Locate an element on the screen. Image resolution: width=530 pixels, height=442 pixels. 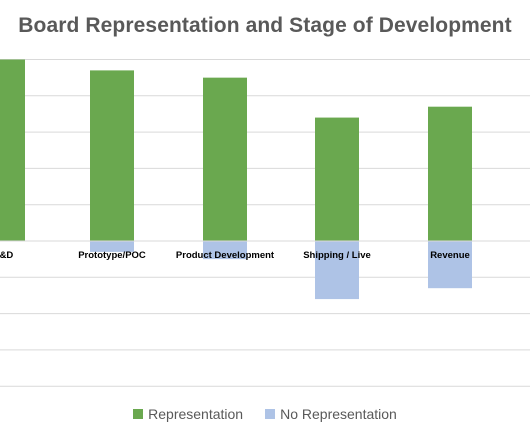
category-label: Revenue is located at coordinates (450, 255).